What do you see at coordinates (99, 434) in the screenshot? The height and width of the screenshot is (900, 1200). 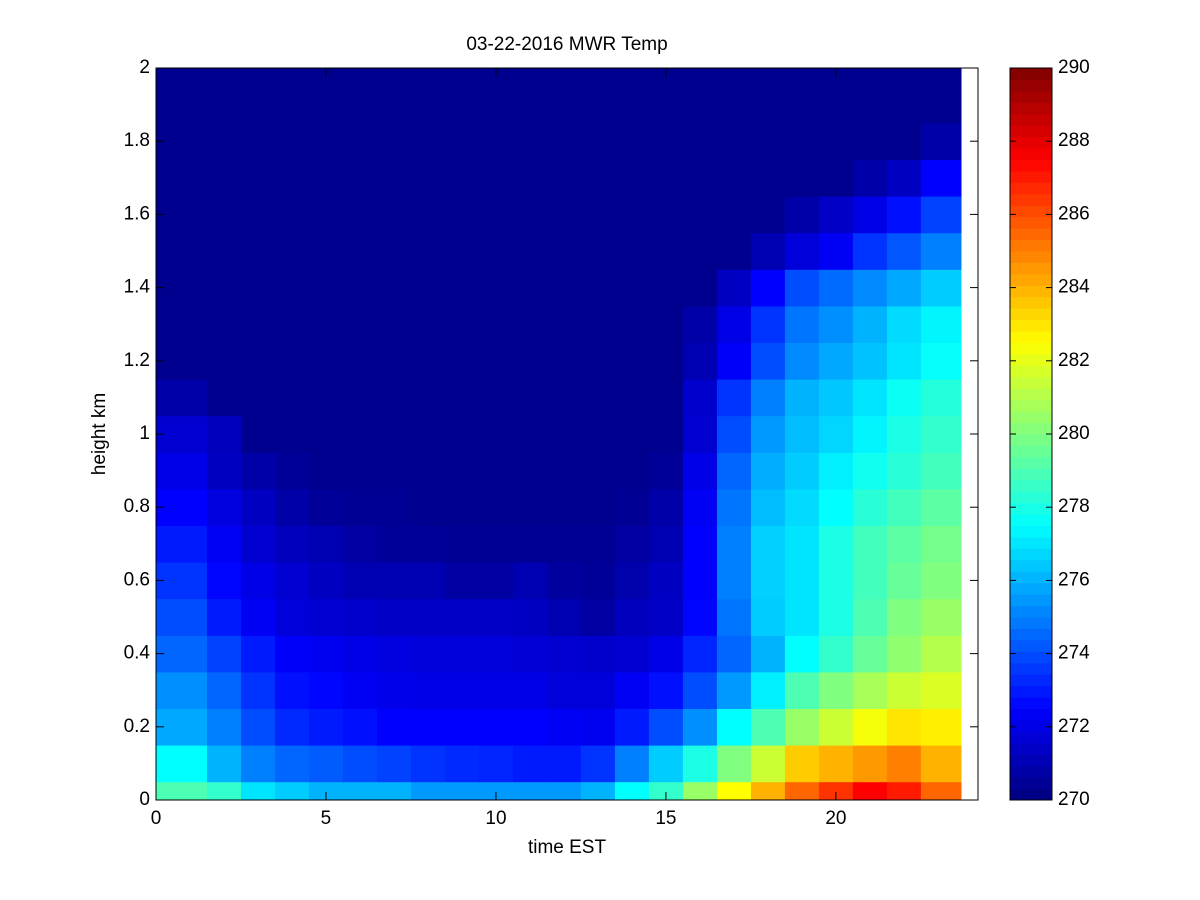 I see `y-axis-label: height km` at bounding box center [99, 434].